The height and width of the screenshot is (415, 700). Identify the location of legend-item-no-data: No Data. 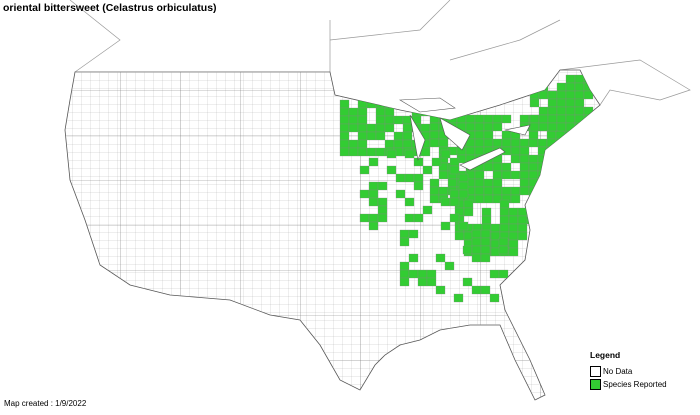
(628, 371).